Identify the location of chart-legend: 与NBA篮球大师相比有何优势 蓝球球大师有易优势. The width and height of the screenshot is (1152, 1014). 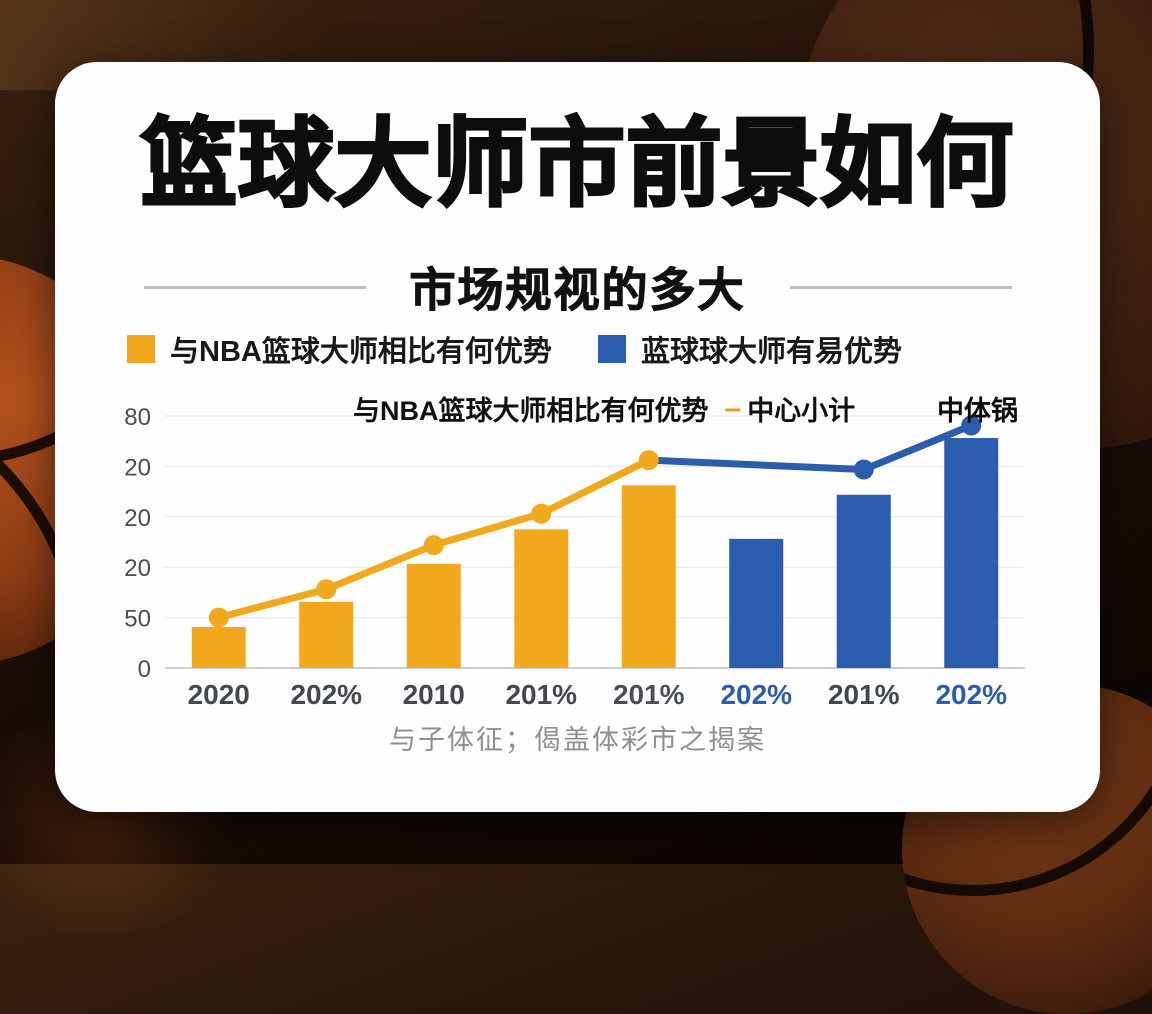
(577, 348).